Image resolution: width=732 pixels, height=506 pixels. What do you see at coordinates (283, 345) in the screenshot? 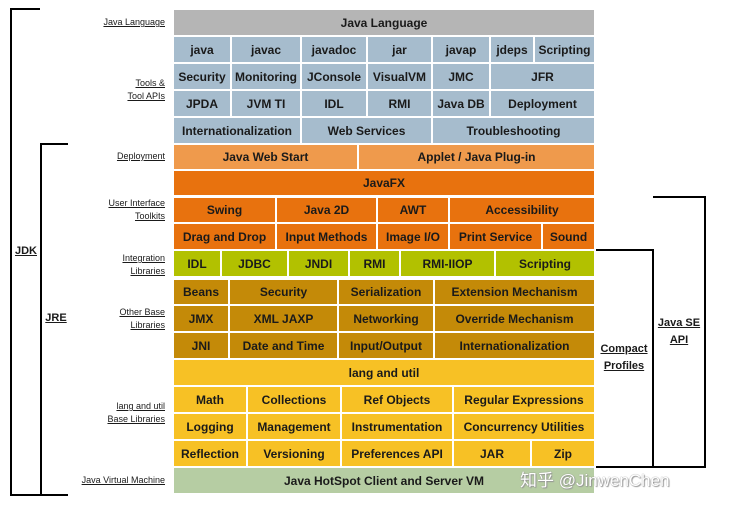
I see `other-cell: Date and Time` at bounding box center [283, 345].